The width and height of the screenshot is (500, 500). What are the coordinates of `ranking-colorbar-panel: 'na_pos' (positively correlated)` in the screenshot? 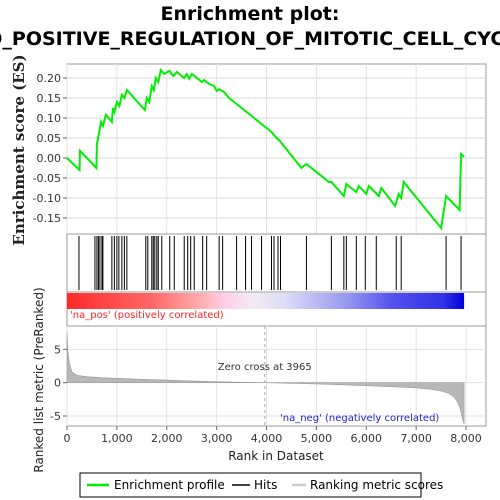 It's located at (276, 309).